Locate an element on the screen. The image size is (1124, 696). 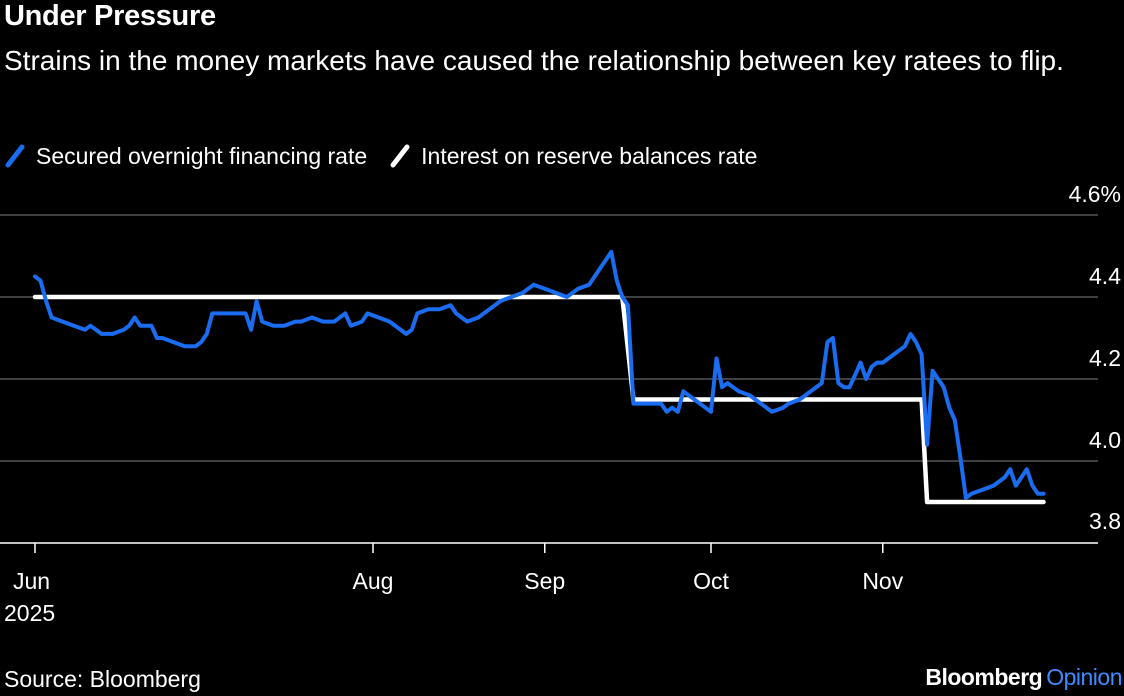
x-tick-label: Sep is located at coordinates (544, 581).